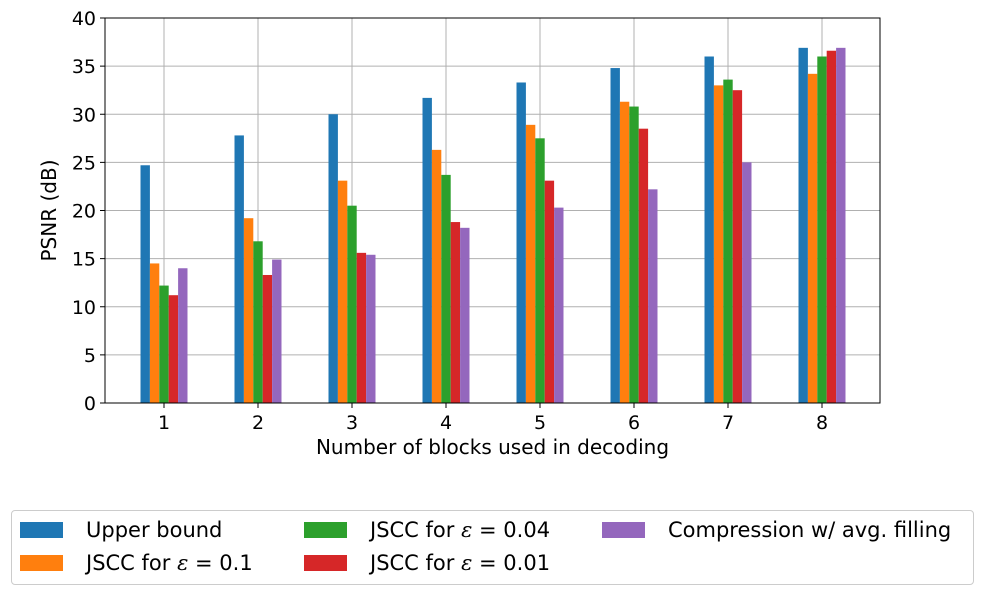 This screenshot has height=597, width=984. I want to click on legend-item-jscc-0-1: JSCC for ε = 0.1, so click(136, 563).